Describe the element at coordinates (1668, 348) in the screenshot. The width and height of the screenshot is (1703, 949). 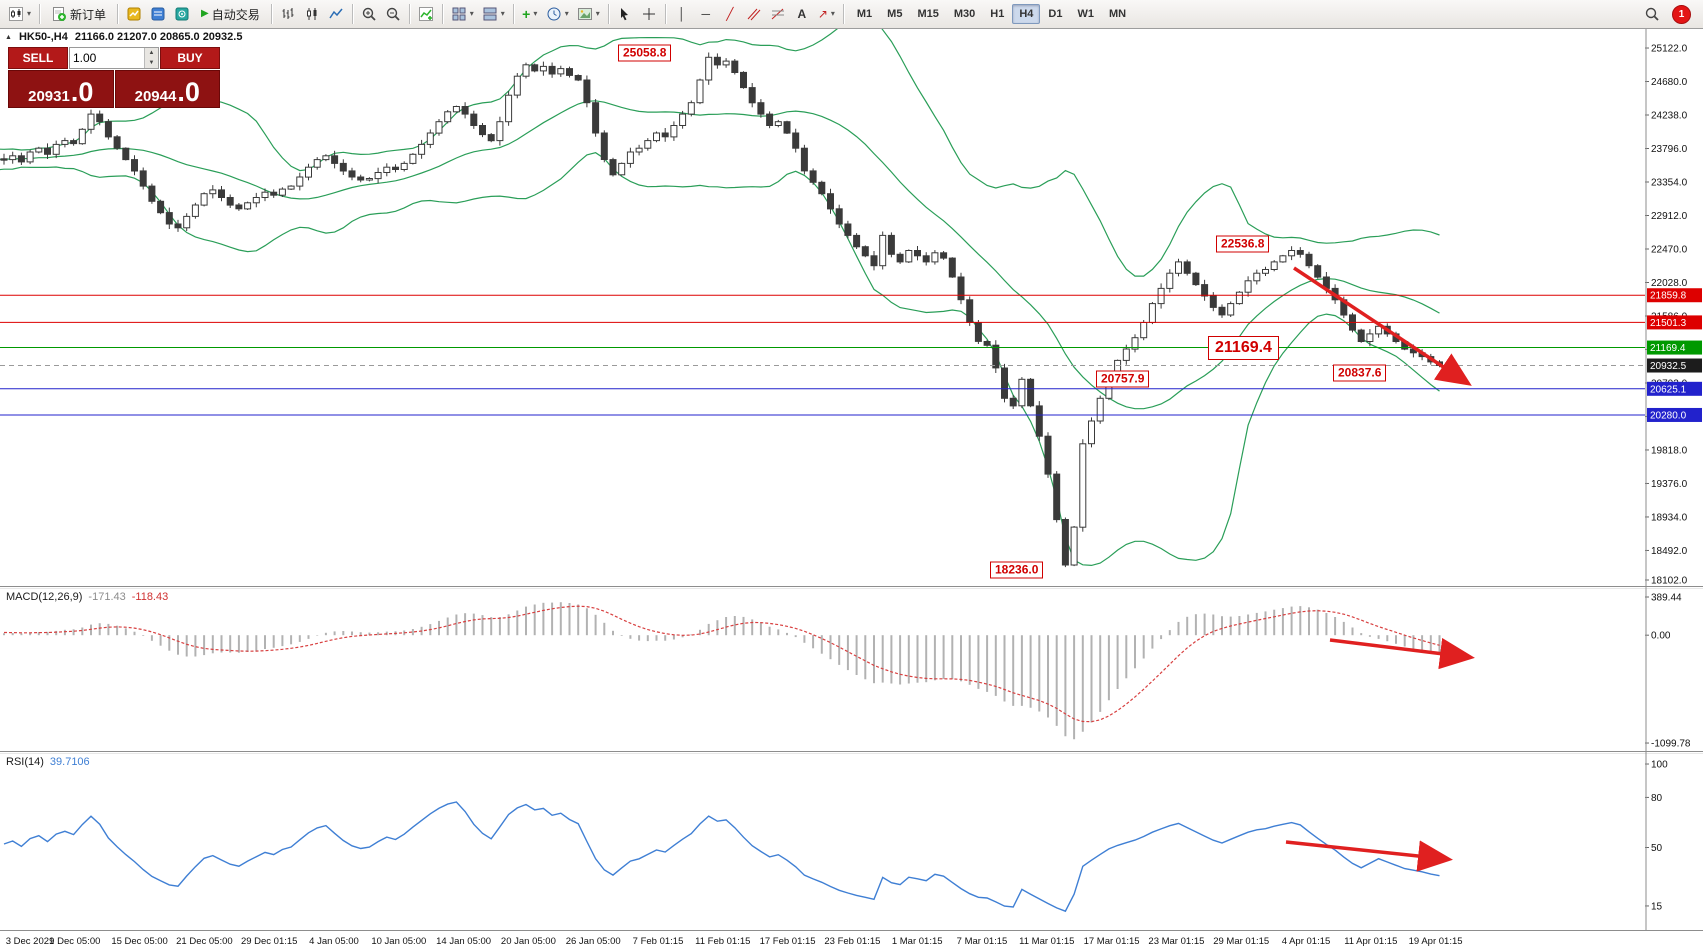
I see `svg-text: 21169.4` at that location.